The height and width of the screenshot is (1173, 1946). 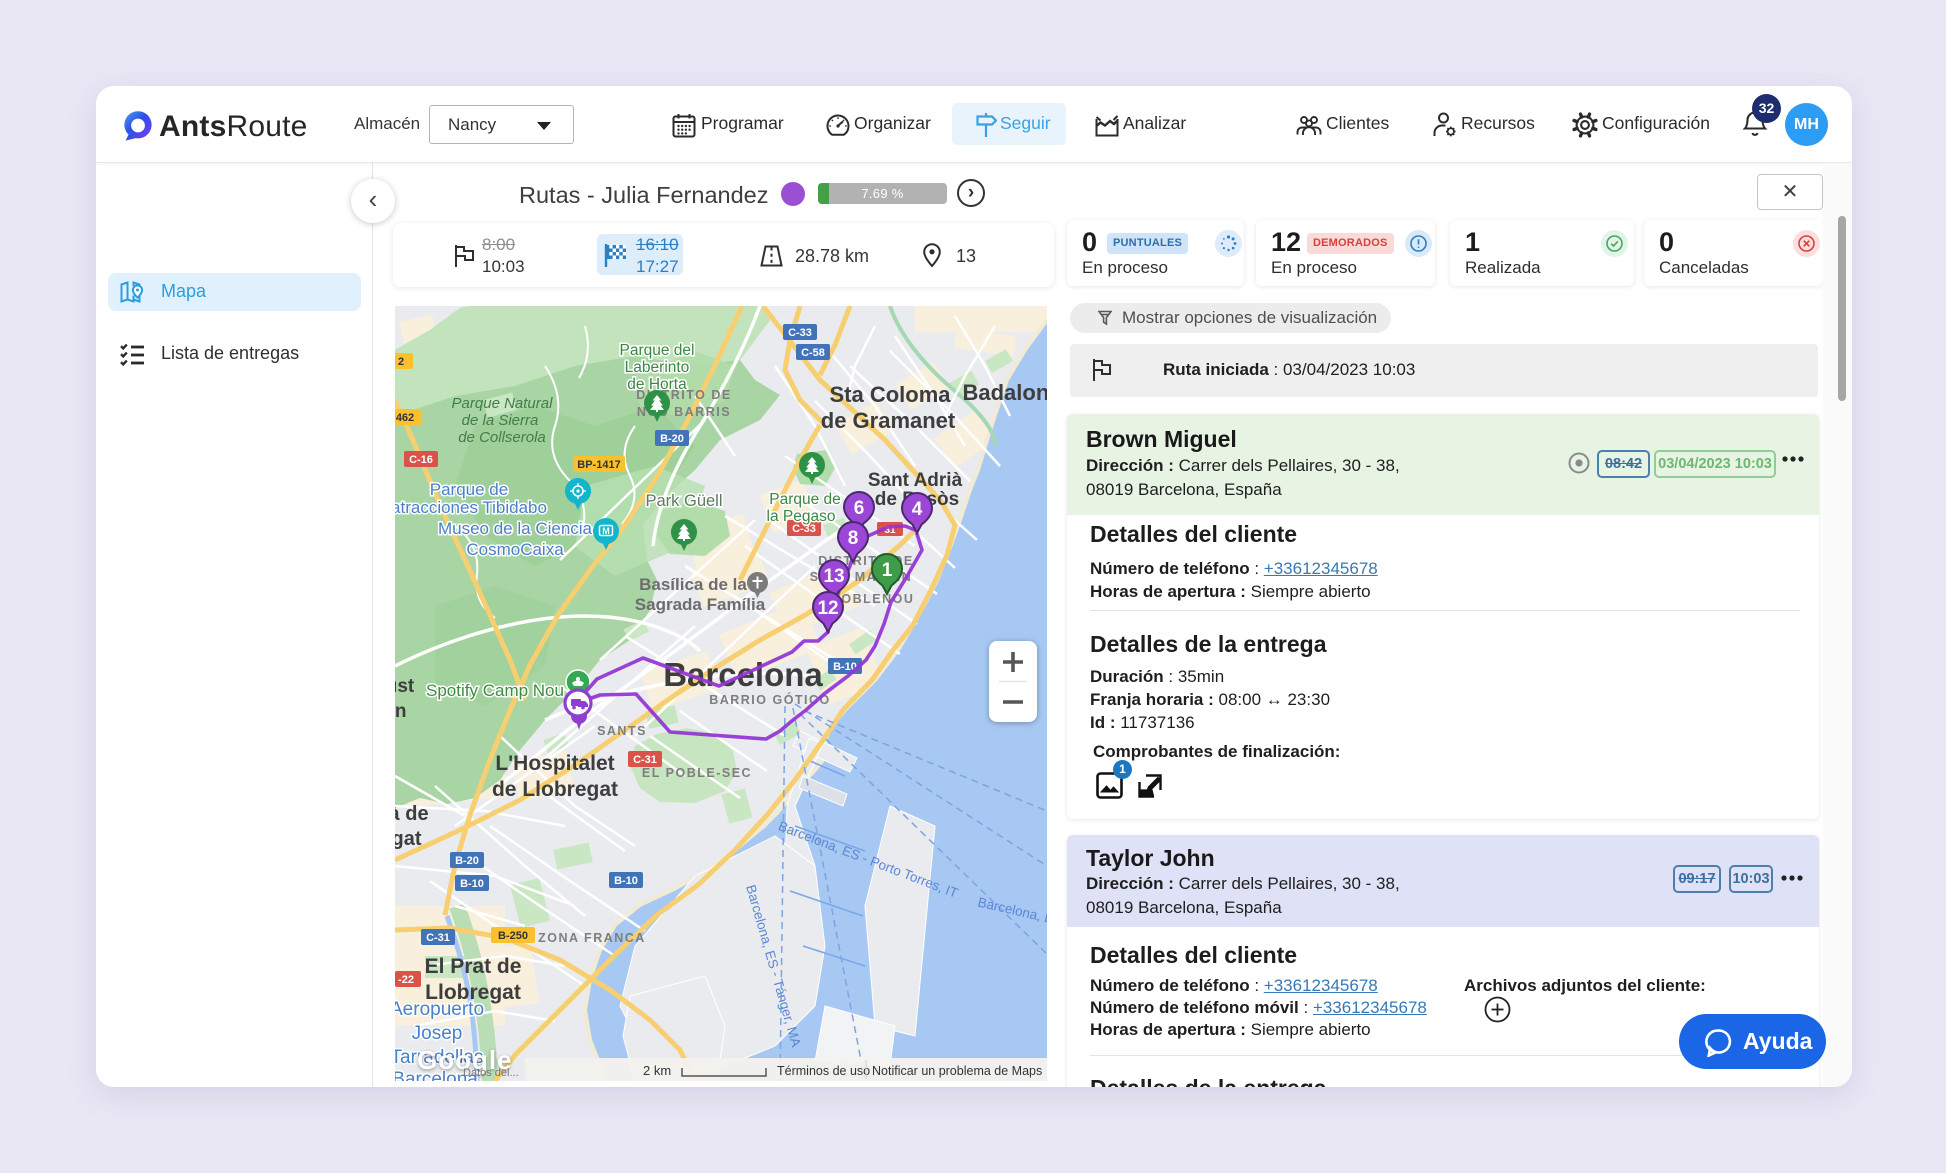 What do you see at coordinates (890, 394) in the screenshot?
I see `svg-text: Sta Coloma` at bounding box center [890, 394].